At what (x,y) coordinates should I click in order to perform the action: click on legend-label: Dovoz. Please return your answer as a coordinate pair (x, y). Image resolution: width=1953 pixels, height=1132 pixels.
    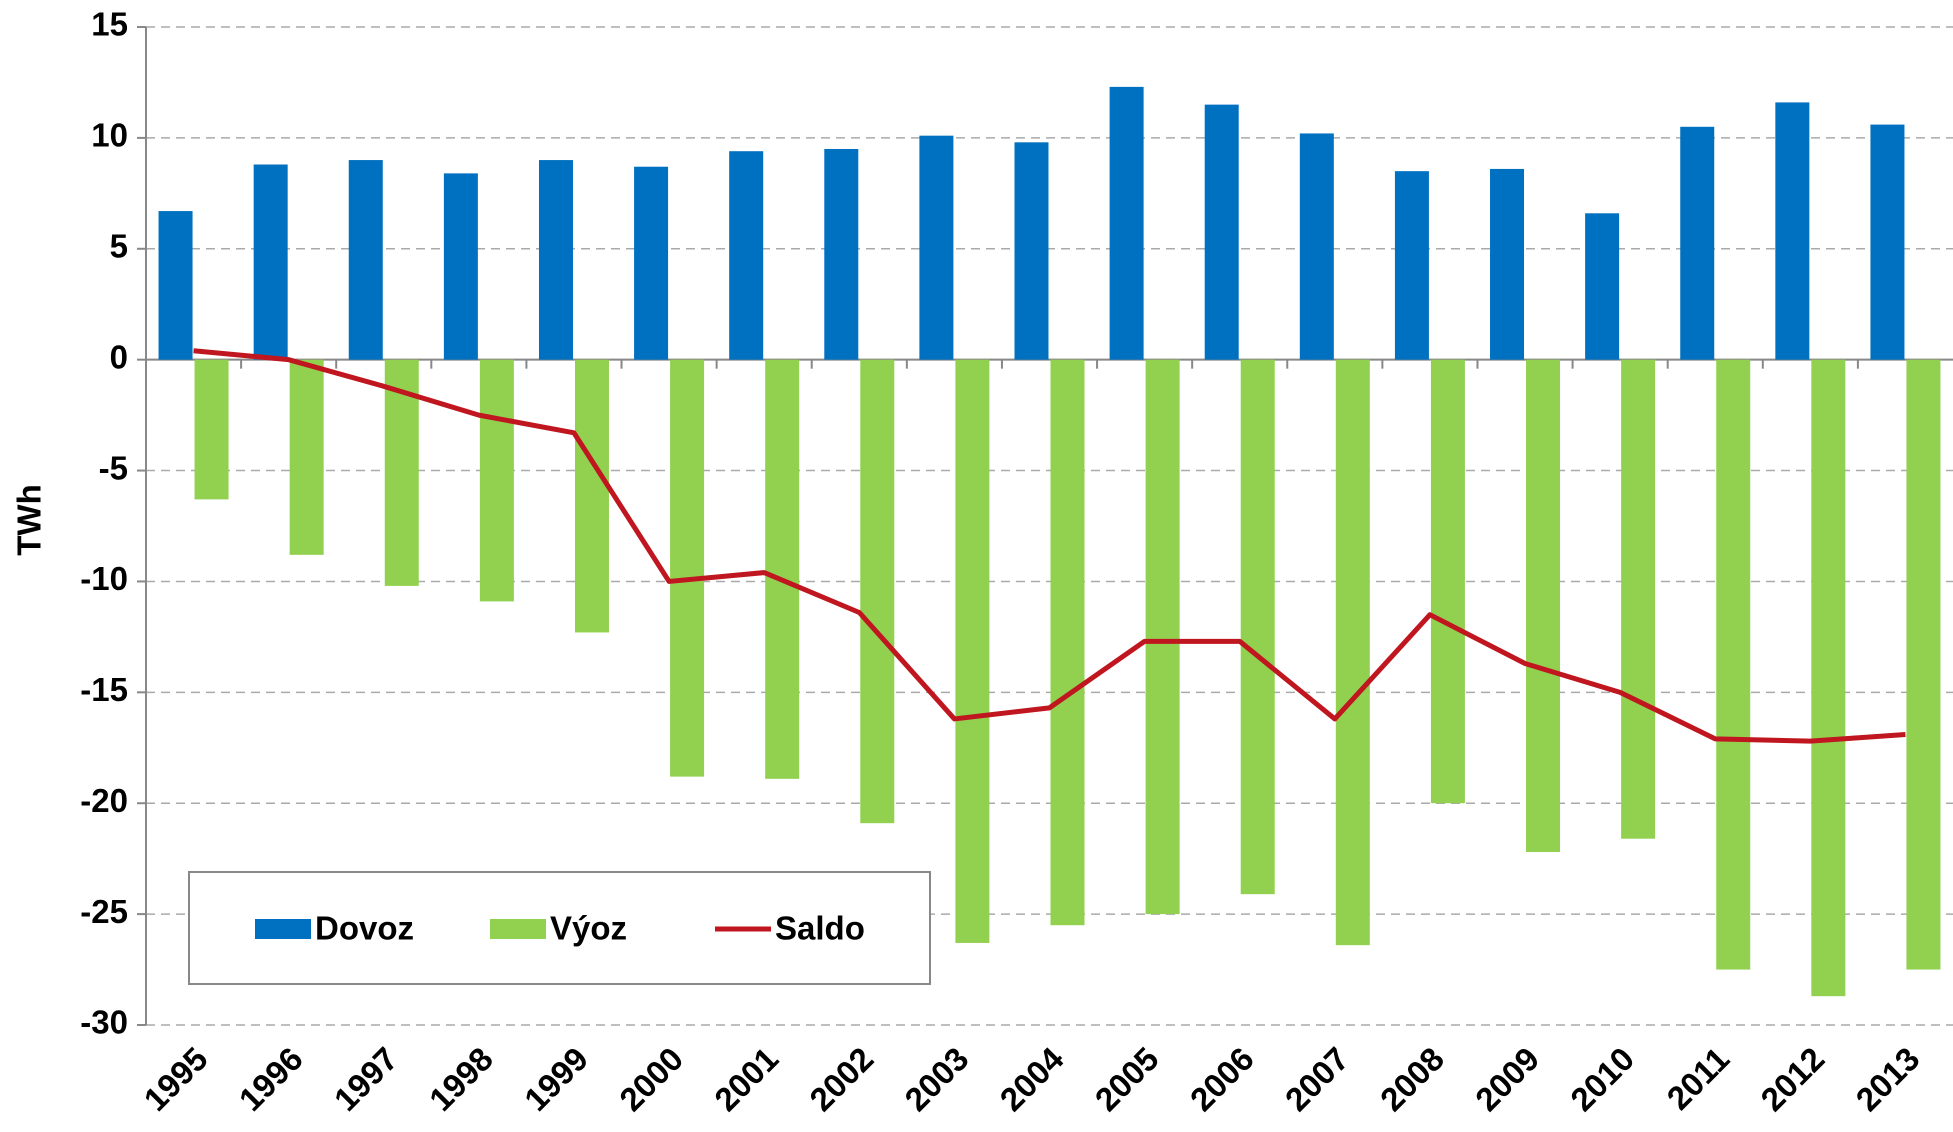
    Looking at the image, I should click on (364, 928).